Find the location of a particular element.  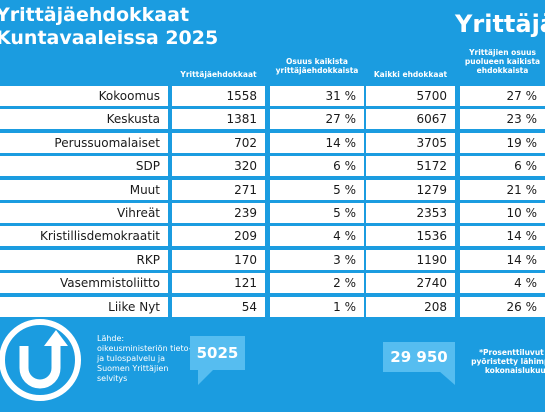

value-cell: 121 is located at coordinates (218, 283).